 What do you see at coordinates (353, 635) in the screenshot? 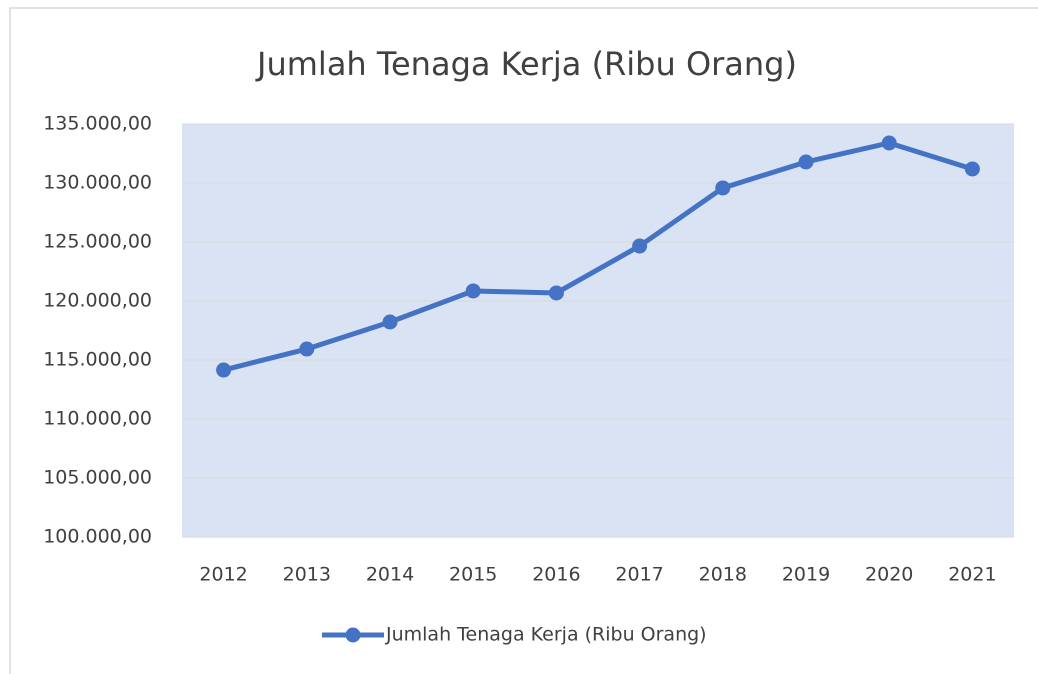
I see `legend-marker` at bounding box center [353, 635].